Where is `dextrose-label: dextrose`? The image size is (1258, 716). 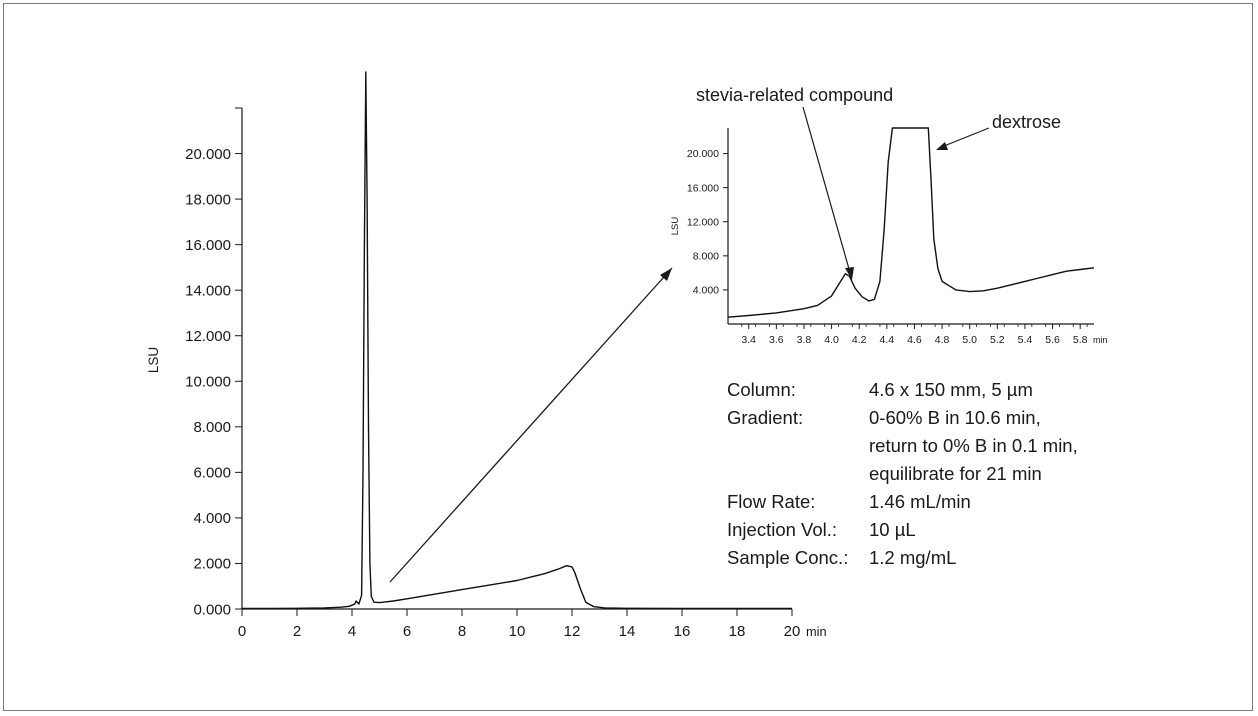 dextrose-label: dextrose is located at coordinates (1026, 122).